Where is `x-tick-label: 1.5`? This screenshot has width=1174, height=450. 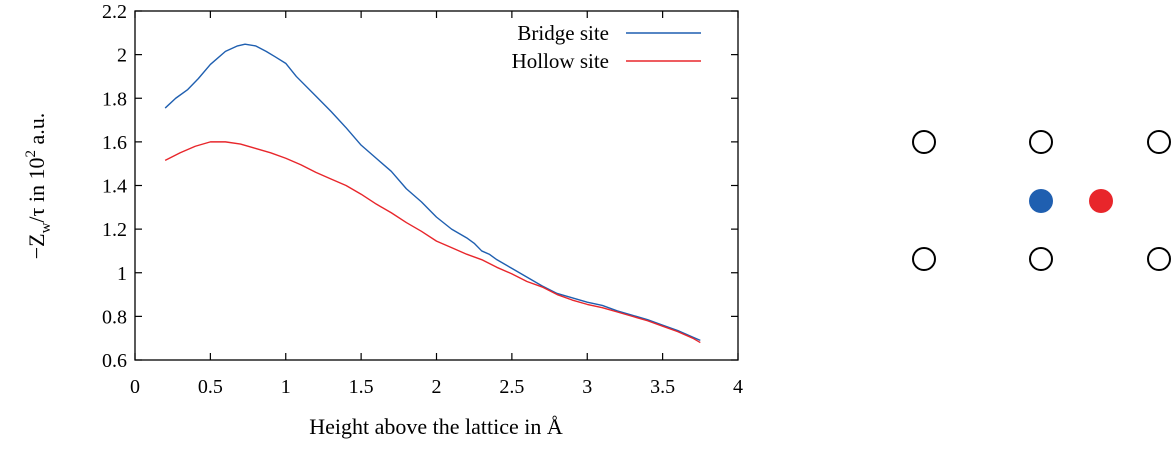
x-tick-label: 1.5 is located at coordinates (361, 387).